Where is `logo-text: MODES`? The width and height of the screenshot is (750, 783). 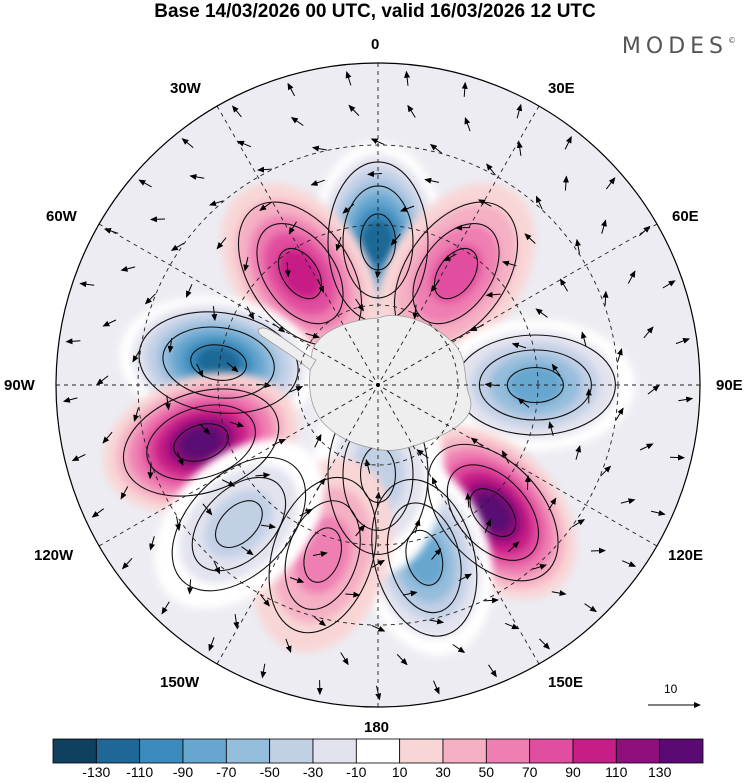 logo-text: MODES is located at coordinates (674, 46).